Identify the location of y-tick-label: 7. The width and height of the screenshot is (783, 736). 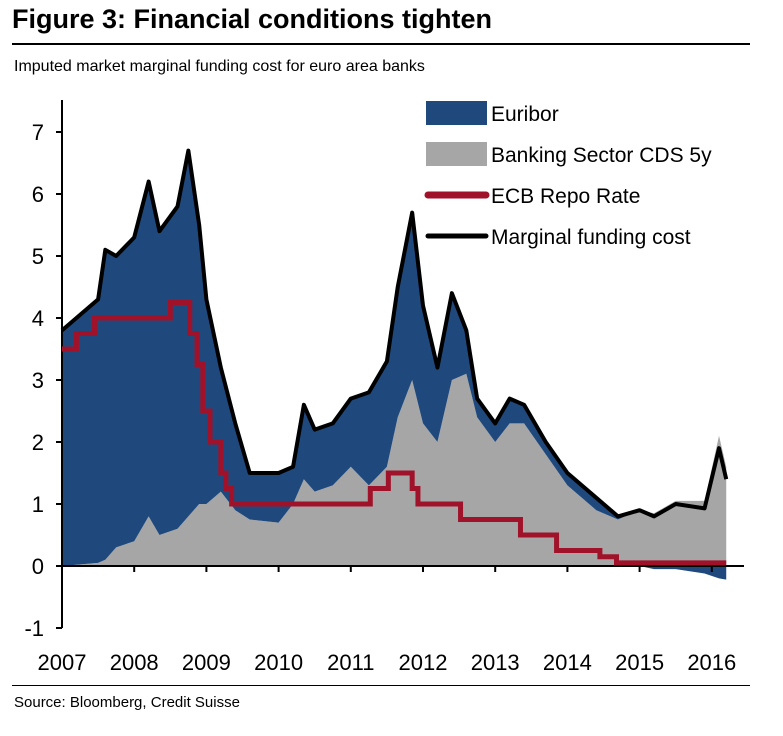
(38, 132).